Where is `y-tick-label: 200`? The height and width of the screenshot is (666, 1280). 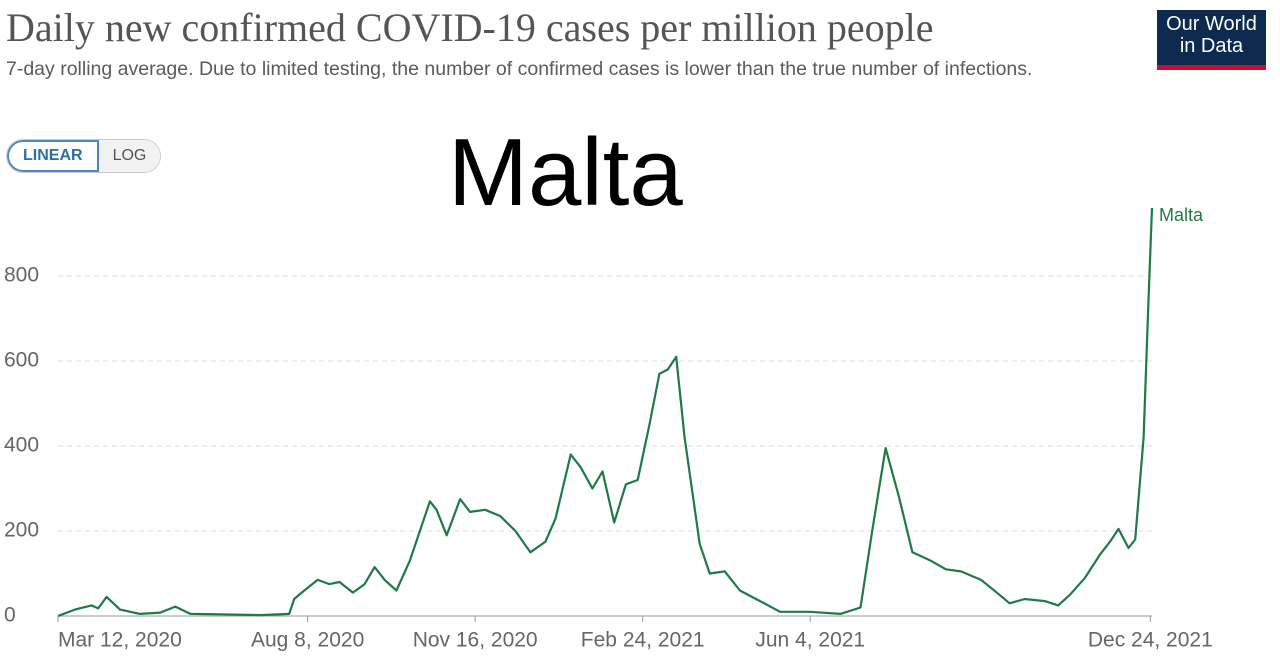
y-tick-label: 200 is located at coordinates (21, 530).